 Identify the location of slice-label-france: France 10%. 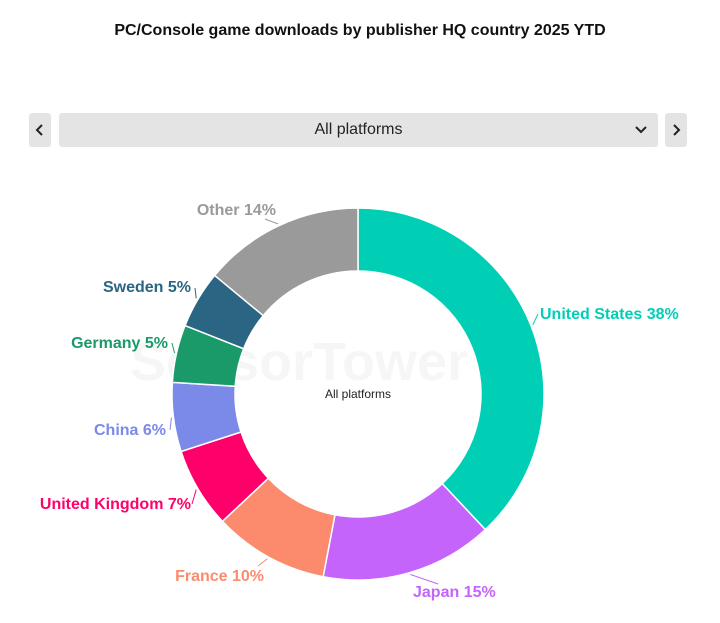
(219, 576).